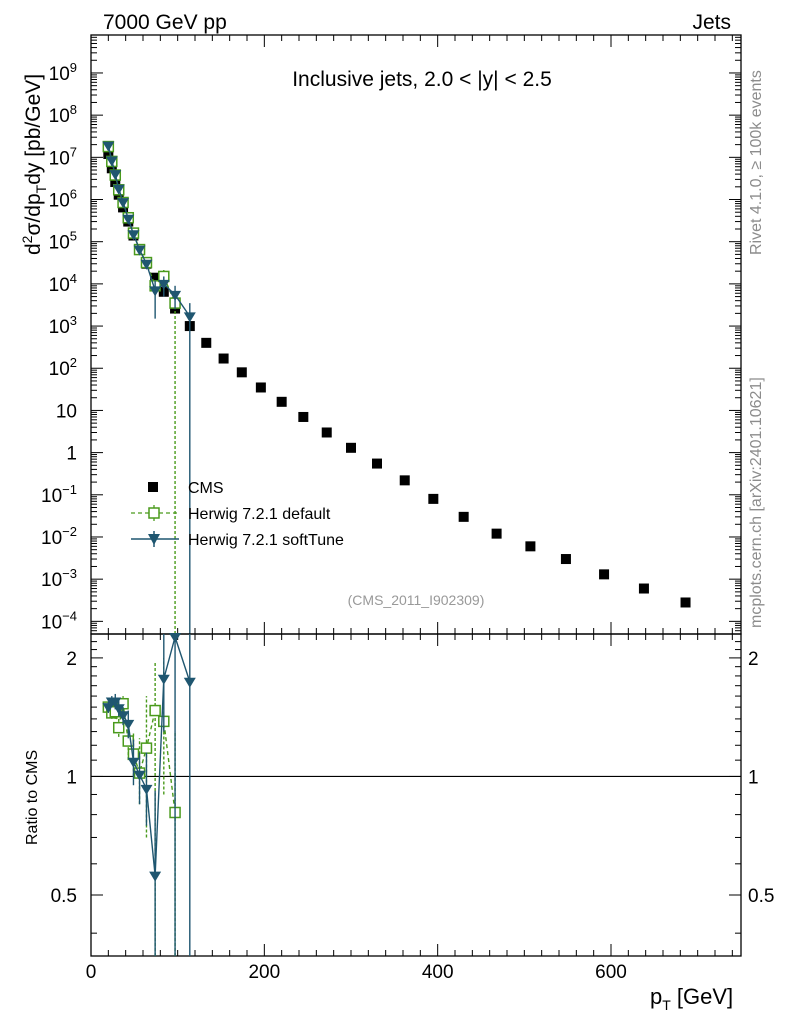 The width and height of the screenshot is (786, 1024). What do you see at coordinates (753, 777) in the screenshot?
I see `ratio-y-tick-label-right: 1` at bounding box center [753, 777].